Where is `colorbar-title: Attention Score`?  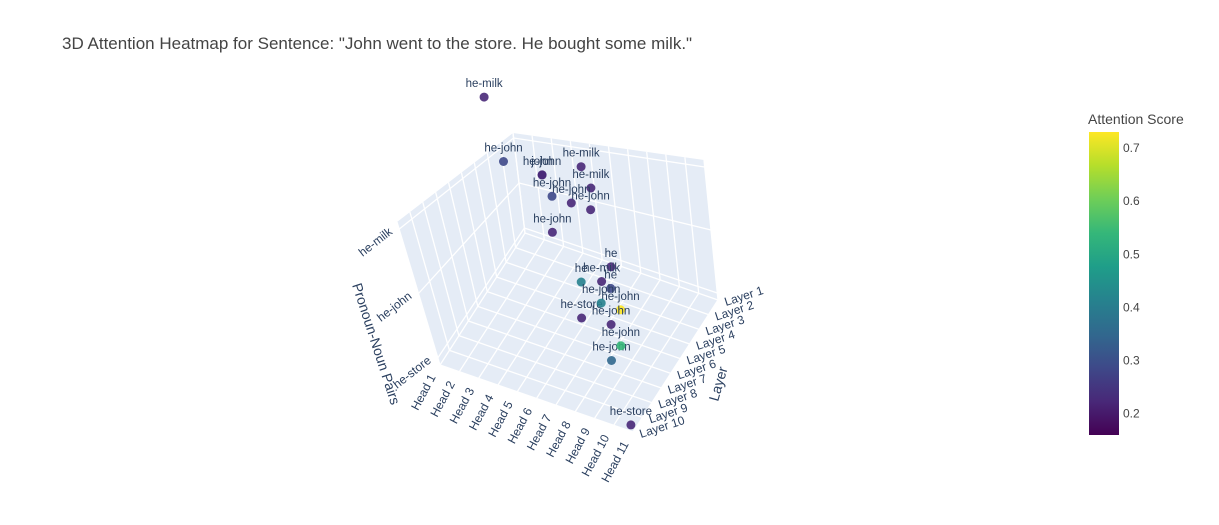
colorbar-title: Attention Score is located at coordinates (1136, 119).